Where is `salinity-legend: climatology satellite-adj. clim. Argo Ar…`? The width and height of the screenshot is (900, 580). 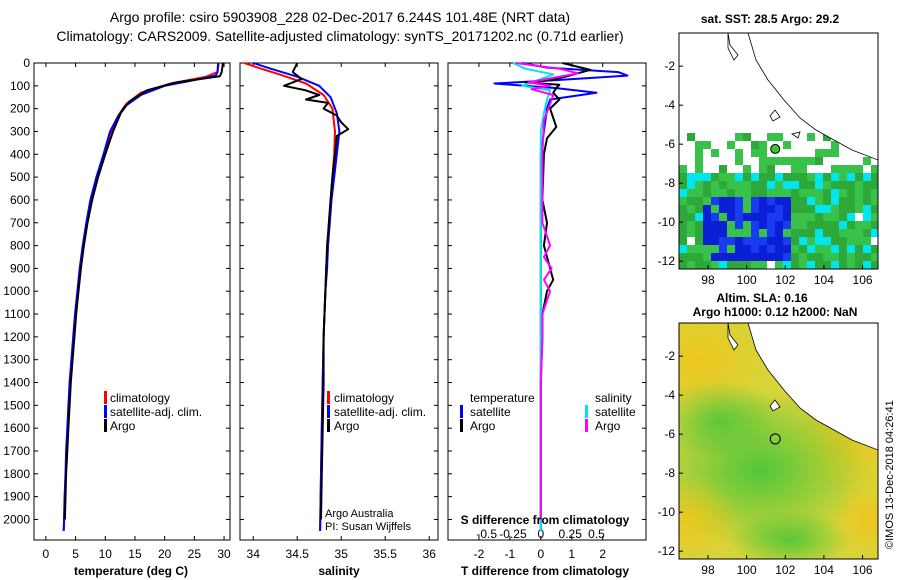
salinity-legend: climatology satellite-adj. clim. Argo Ar… is located at coordinates (375, 462).